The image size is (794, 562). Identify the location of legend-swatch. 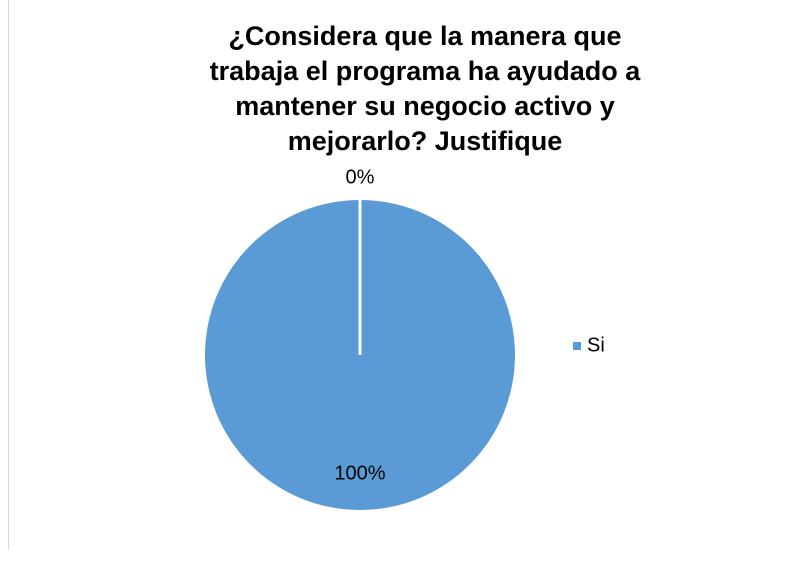
(577, 346).